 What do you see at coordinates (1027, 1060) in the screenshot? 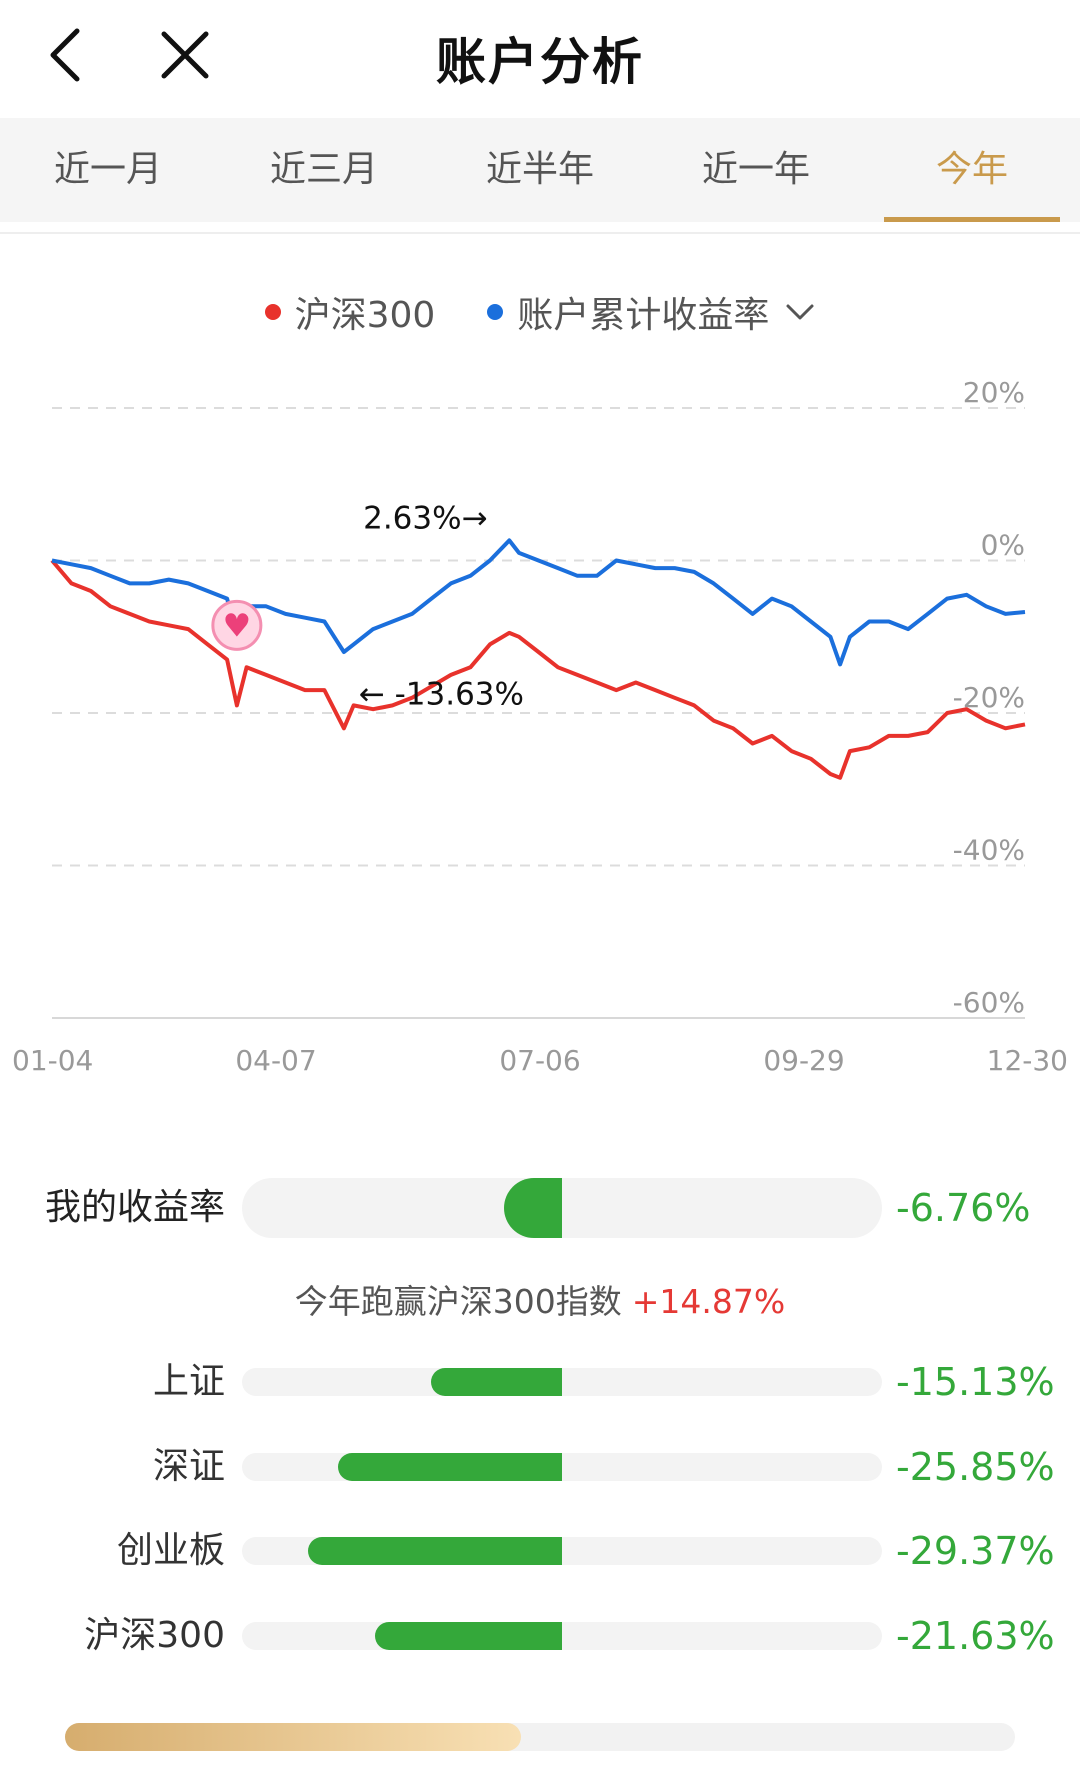
I see `x-tick-label: 12-30` at bounding box center [1027, 1060].